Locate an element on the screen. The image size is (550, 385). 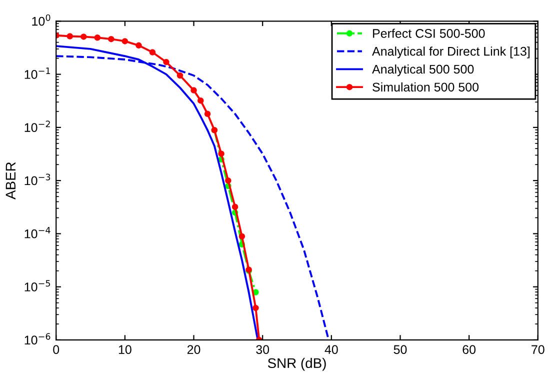
y-tick-label: 10$^{−3}$ is located at coordinates (37, 180).